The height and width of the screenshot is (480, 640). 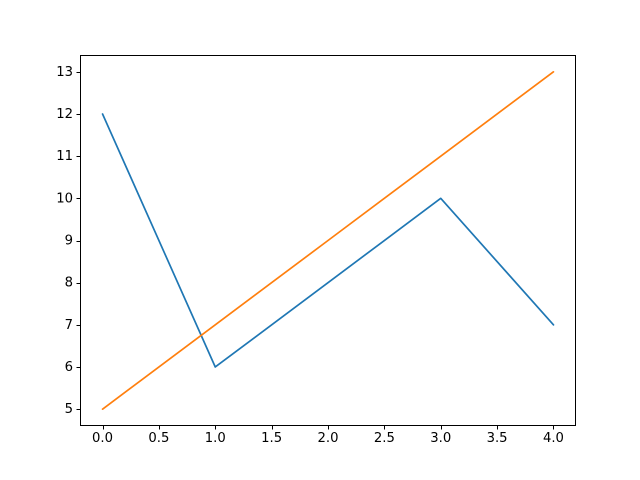 What do you see at coordinates (328, 428) in the screenshot?
I see `x-axis-tick-marks` at bounding box center [328, 428].